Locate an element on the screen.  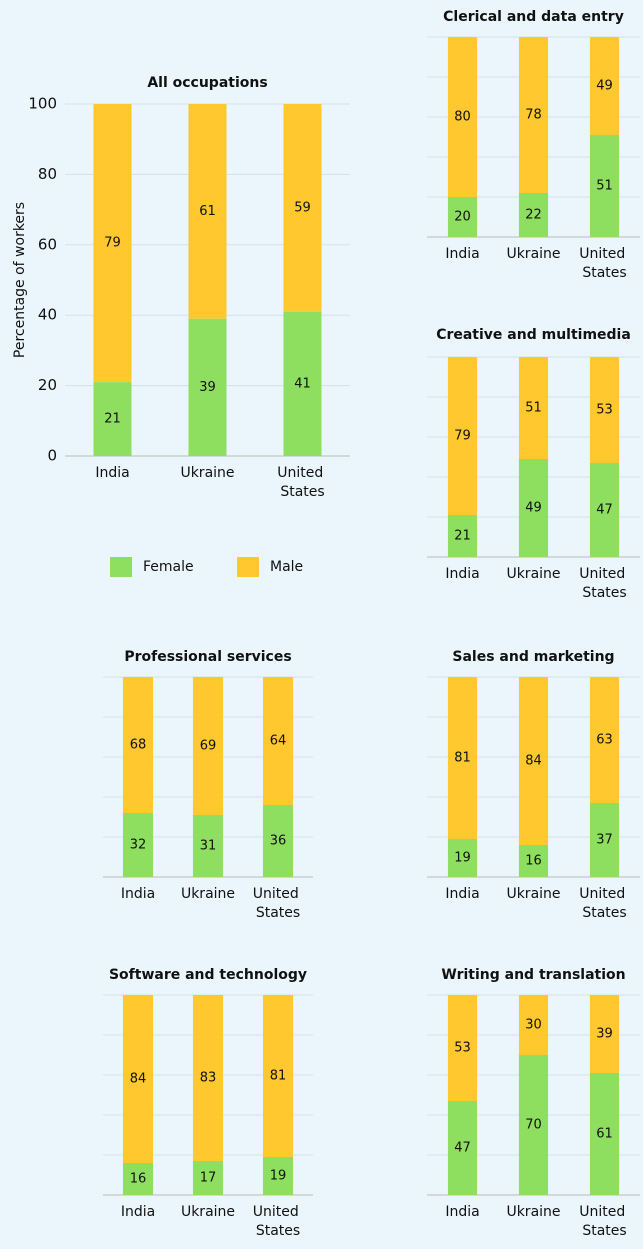
value-label: 83 is located at coordinates (208, 1078).